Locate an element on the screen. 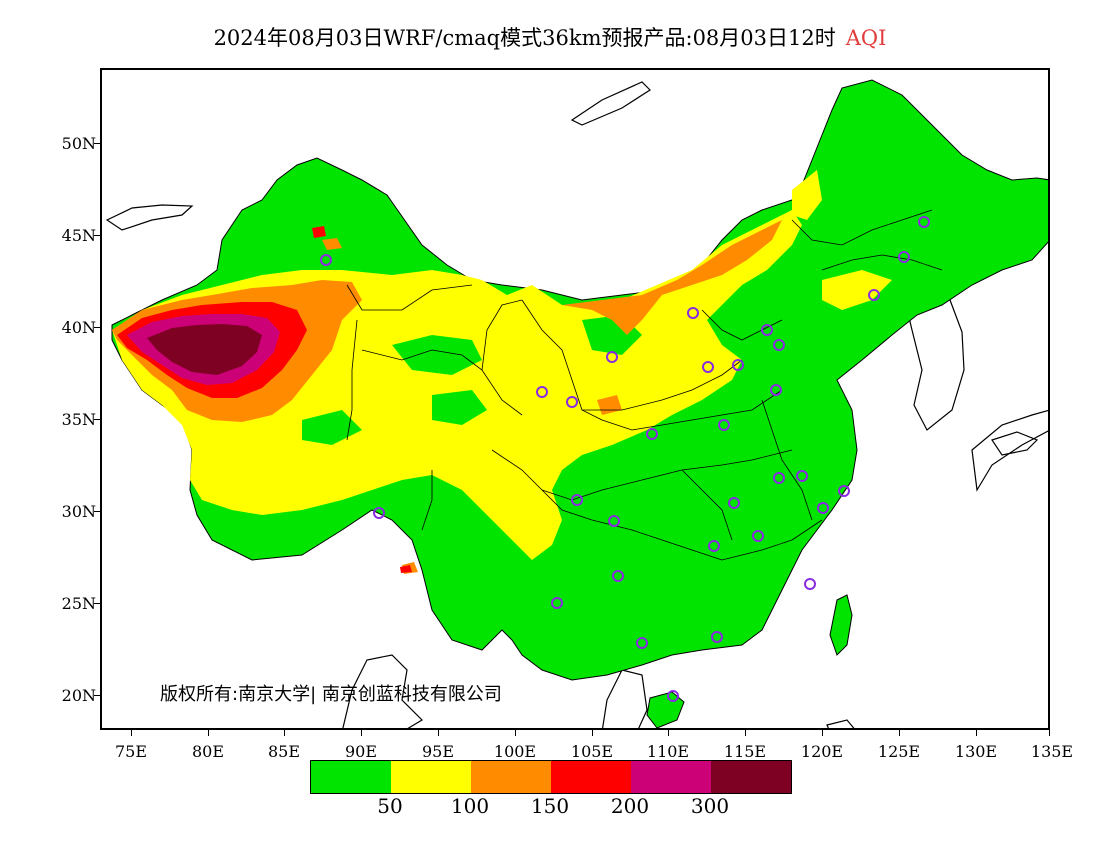 The width and height of the screenshot is (1100, 850). indochina-outline is located at coordinates (382, 691).